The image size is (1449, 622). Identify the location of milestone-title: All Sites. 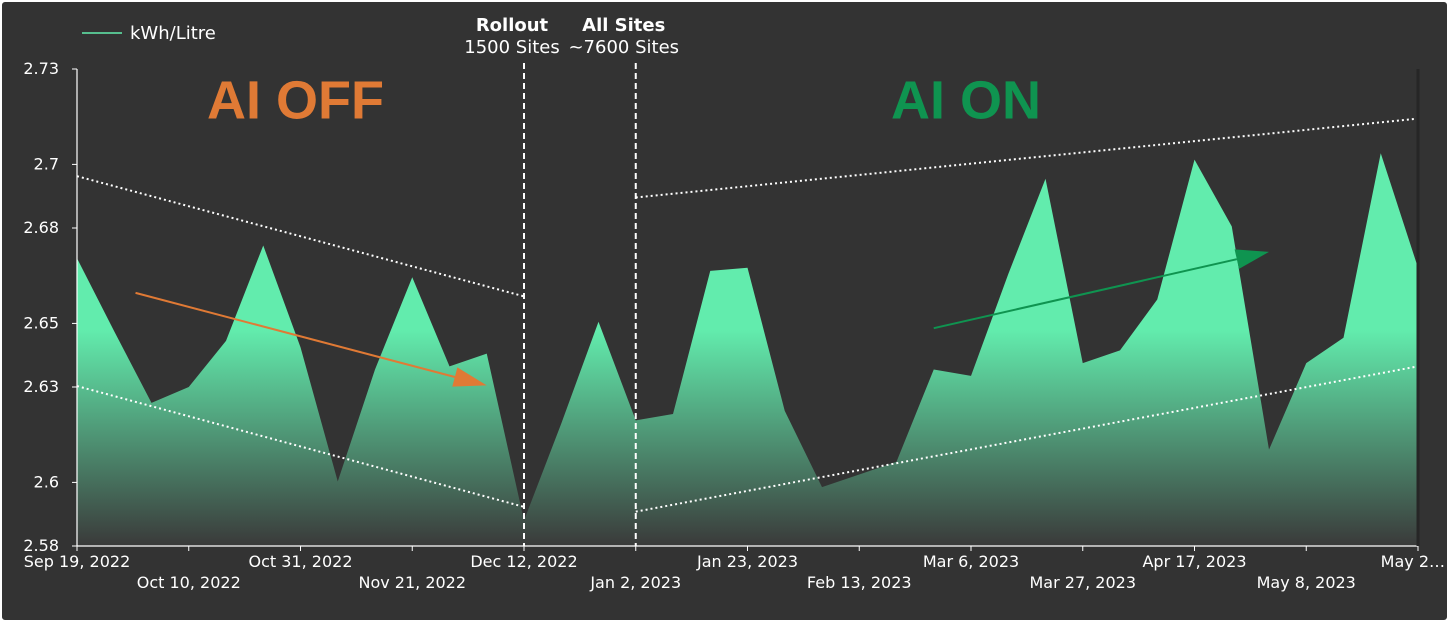
(623, 25).